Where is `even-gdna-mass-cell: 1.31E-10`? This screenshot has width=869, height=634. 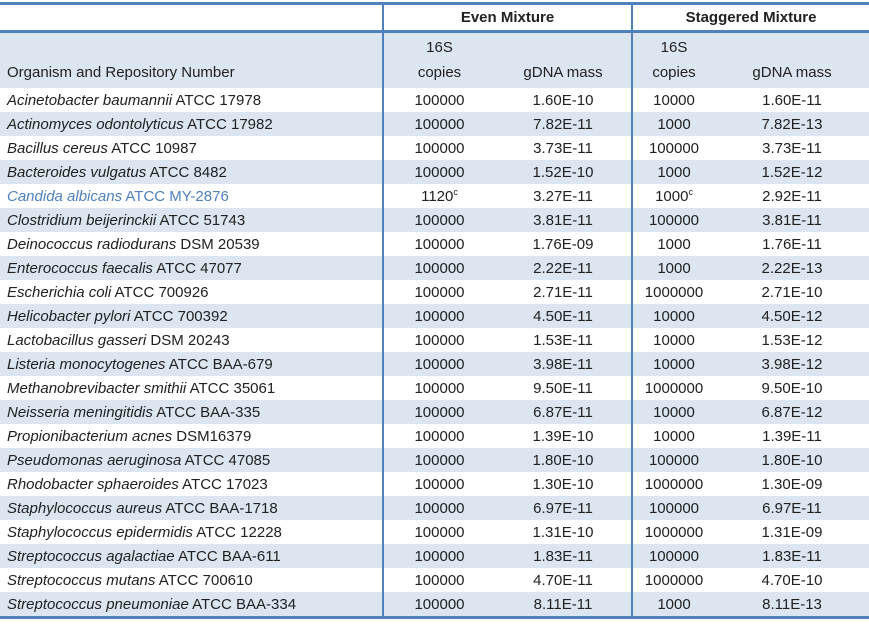
even-gdna-mass-cell: 1.31E-10 is located at coordinates (563, 532).